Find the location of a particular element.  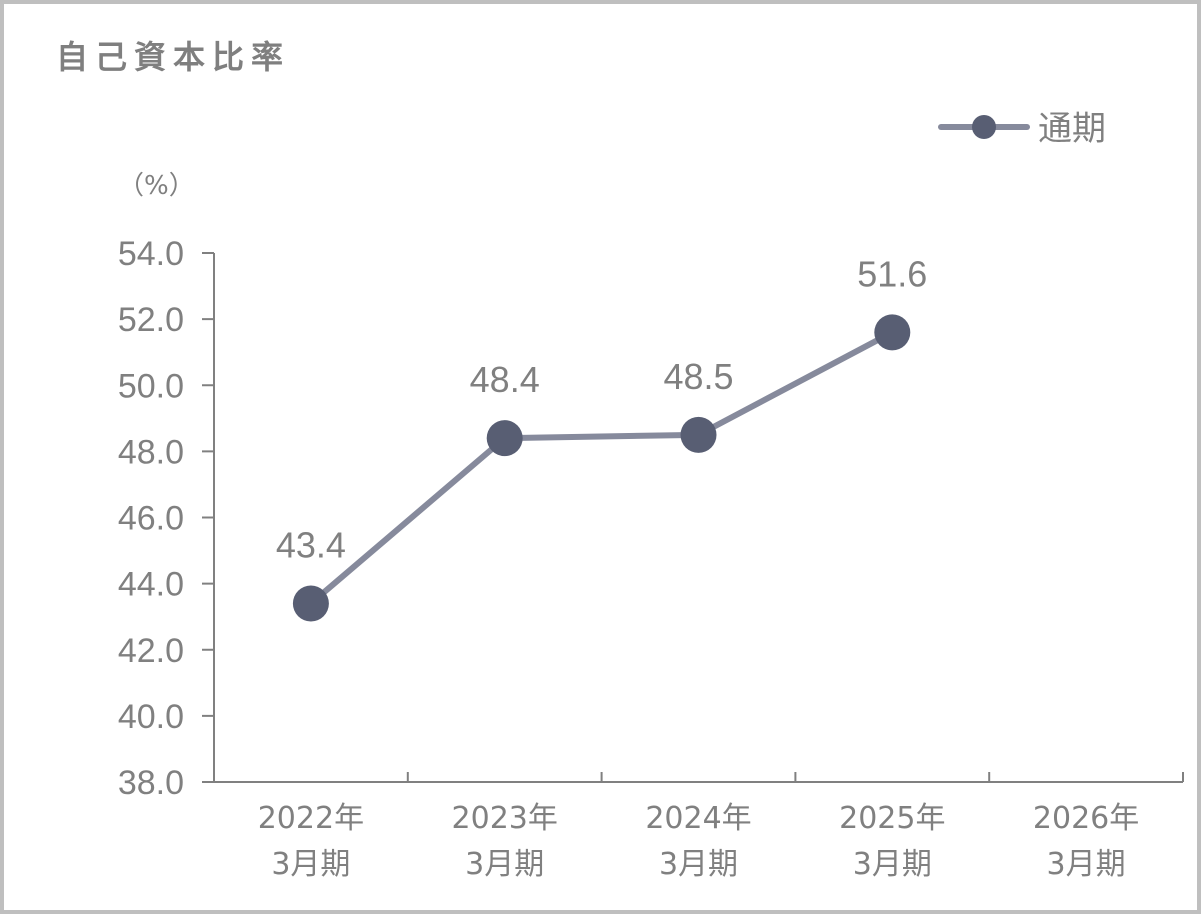

data-value-label: 51.6 is located at coordinates (892, 273).